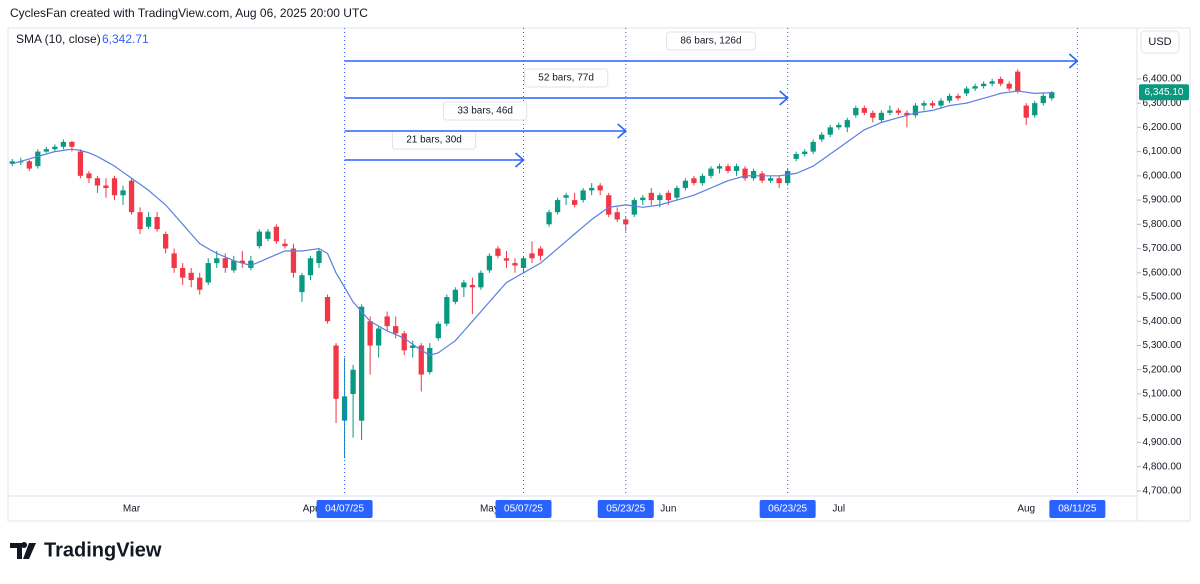 The height and width of the screenshot is (584, 1200). What do you see at coordinates (125, 39) in the screenshot?
I see `sma-value: 6,342.71` at bounding box center [125, 39].